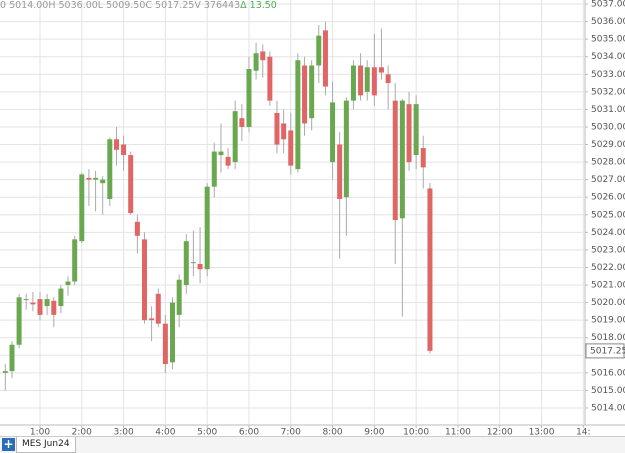  Describe the element at coordinates (608, 127) in the screenshot. I see `y-tick-label: 5030.00` at that location.